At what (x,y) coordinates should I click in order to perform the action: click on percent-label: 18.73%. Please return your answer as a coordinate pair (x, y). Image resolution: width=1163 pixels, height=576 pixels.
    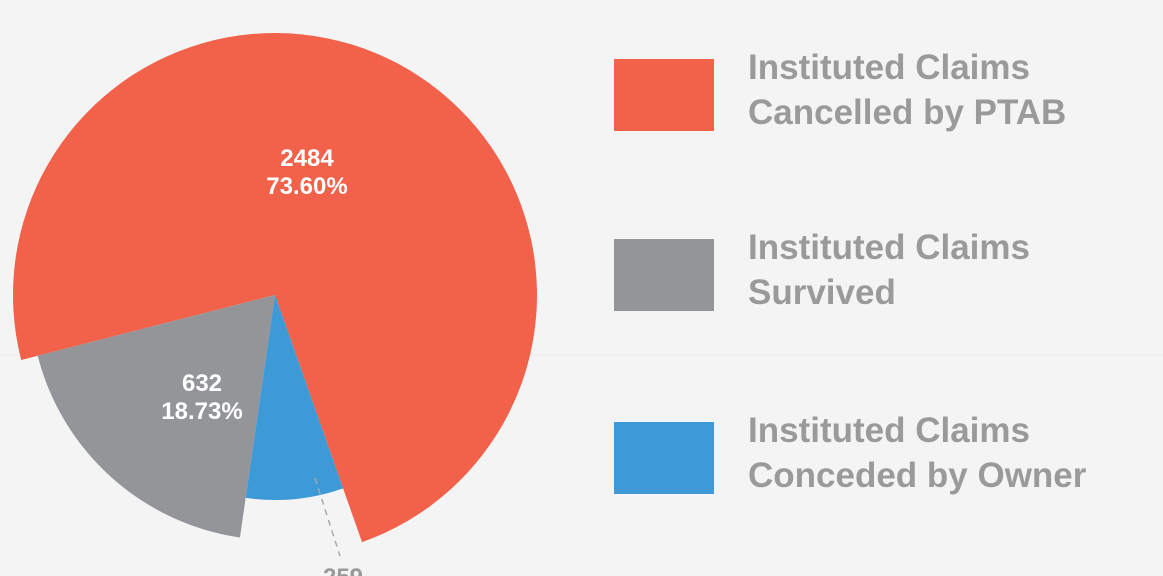
    Looking at the image, I should click on (201, 411).